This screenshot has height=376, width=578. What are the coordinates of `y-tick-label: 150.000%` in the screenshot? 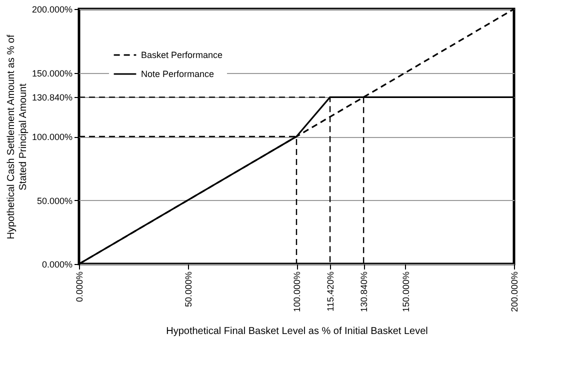 It's located at (52, 73).